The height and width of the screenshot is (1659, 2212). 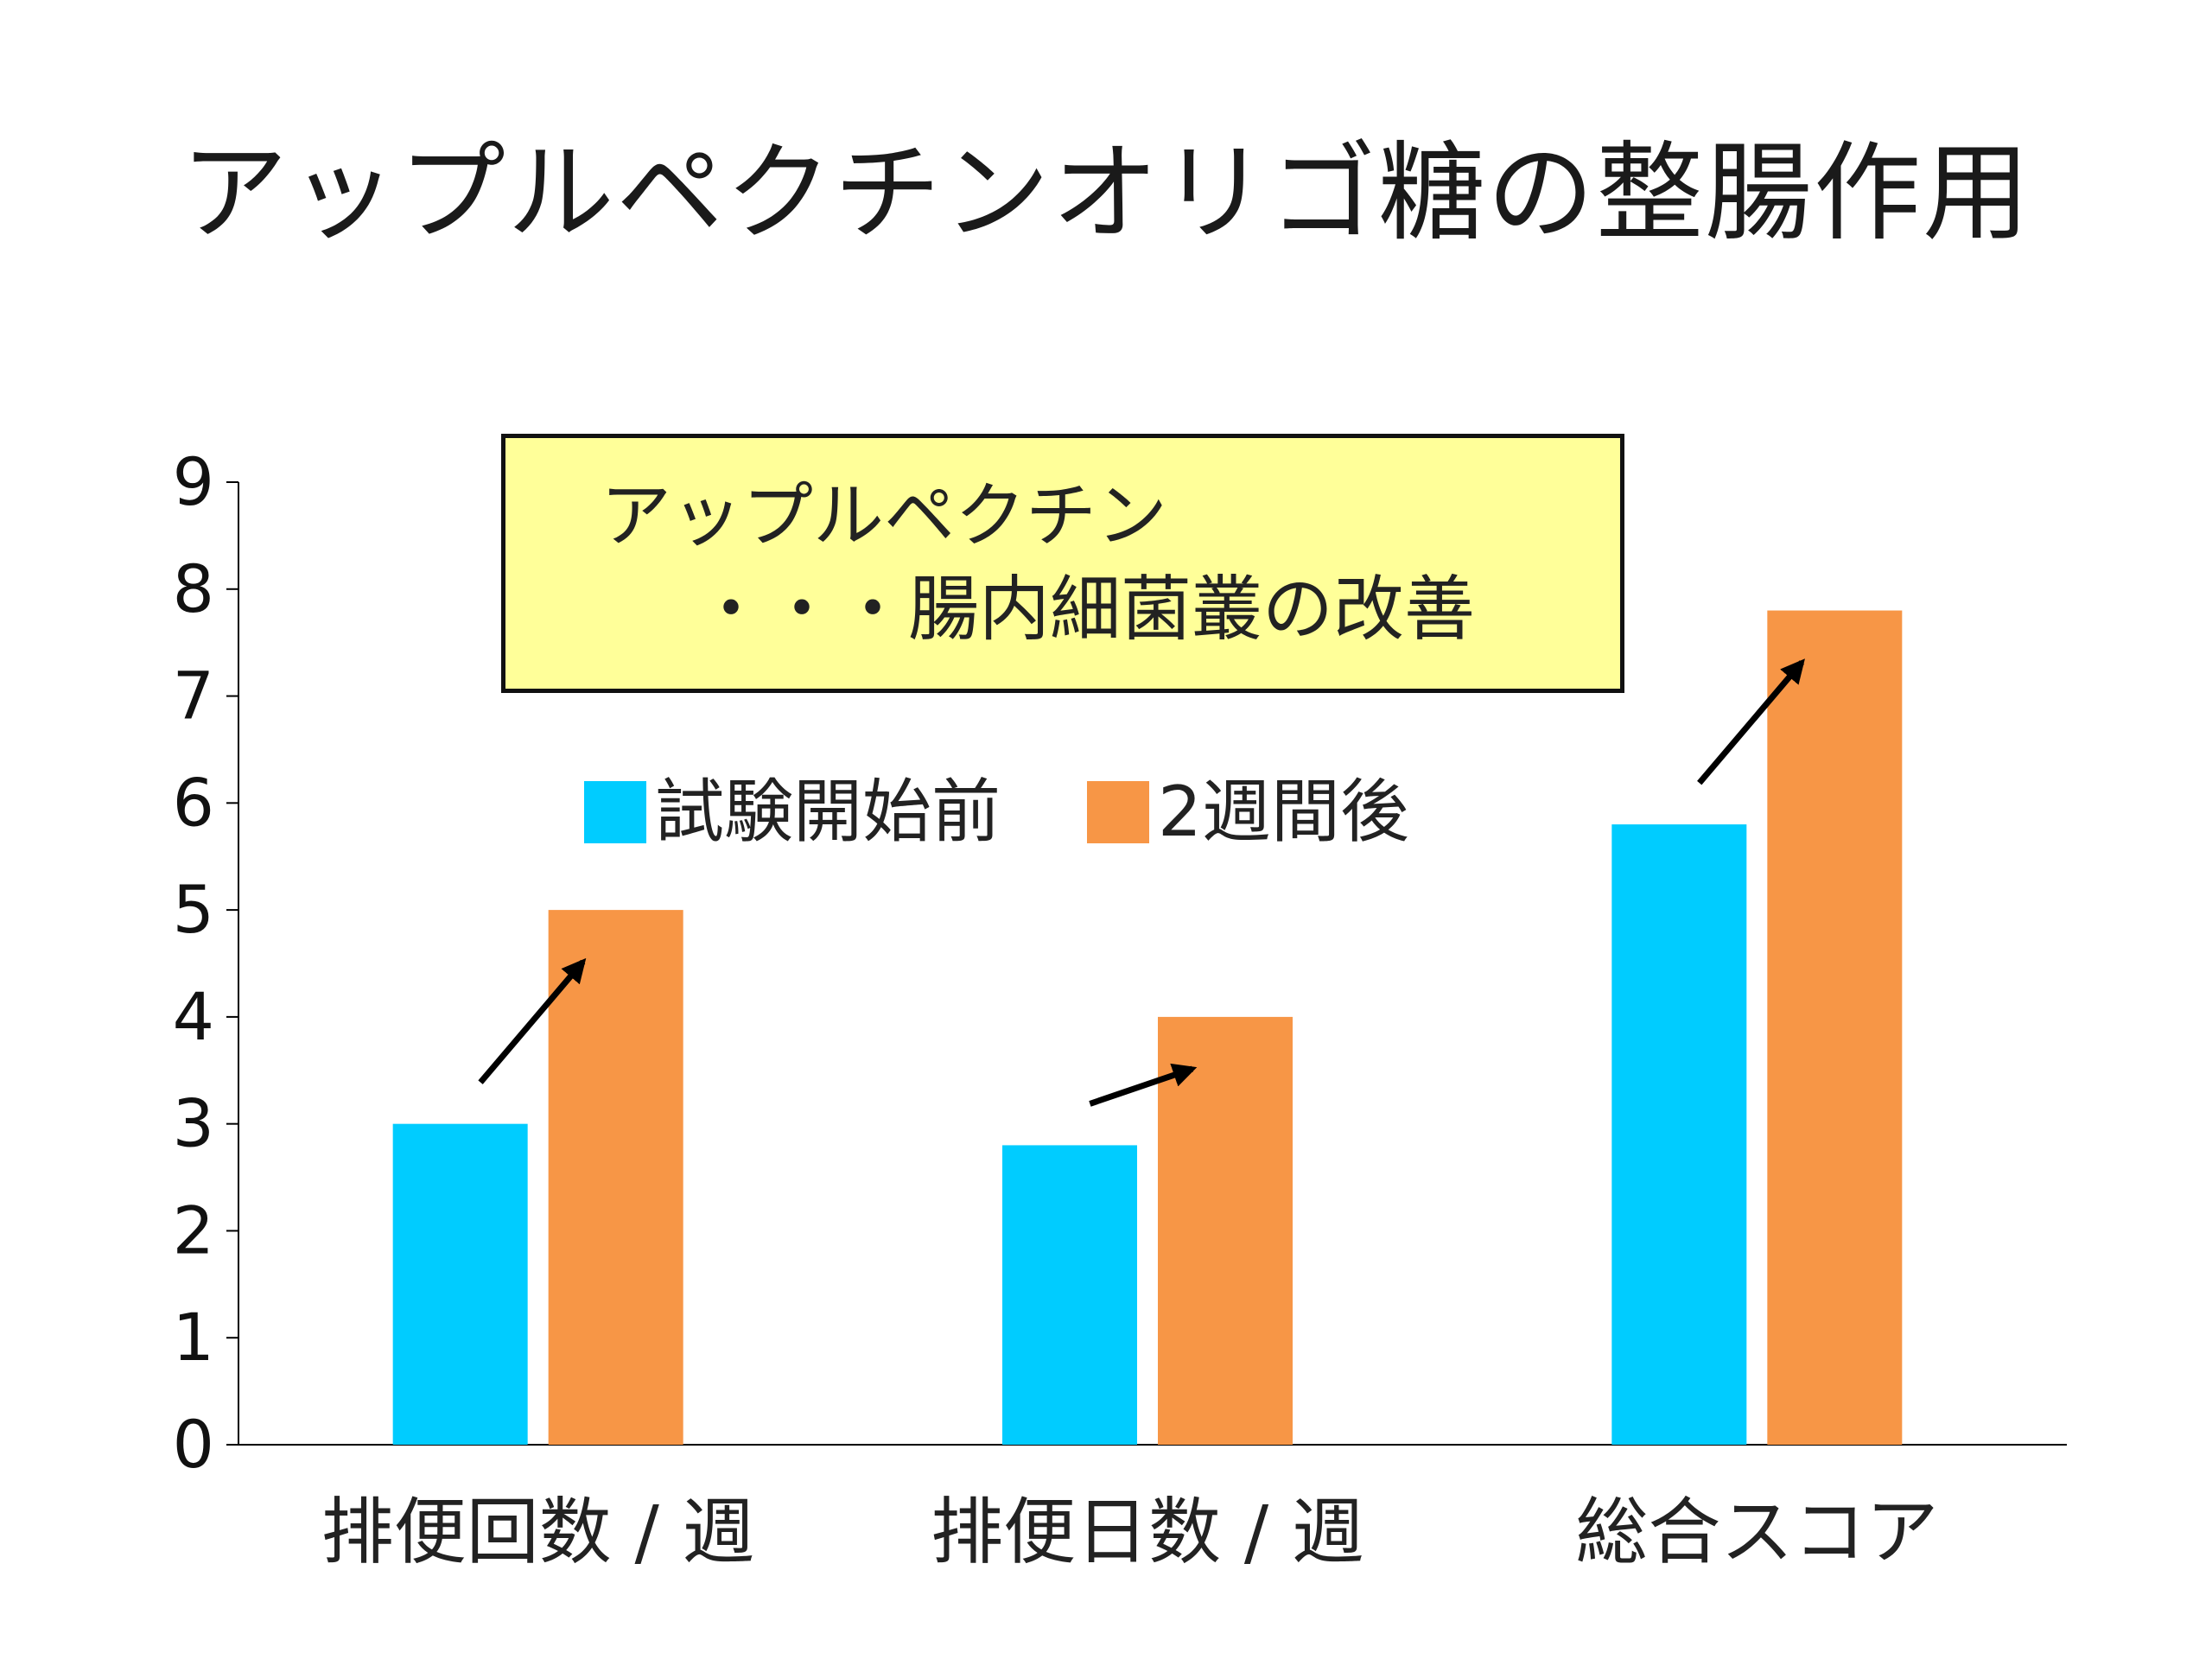 What do you see at coordinates (193, 481) in the screenshot?
I see `y-tick-label: 9` at bounding box center [193, 481].